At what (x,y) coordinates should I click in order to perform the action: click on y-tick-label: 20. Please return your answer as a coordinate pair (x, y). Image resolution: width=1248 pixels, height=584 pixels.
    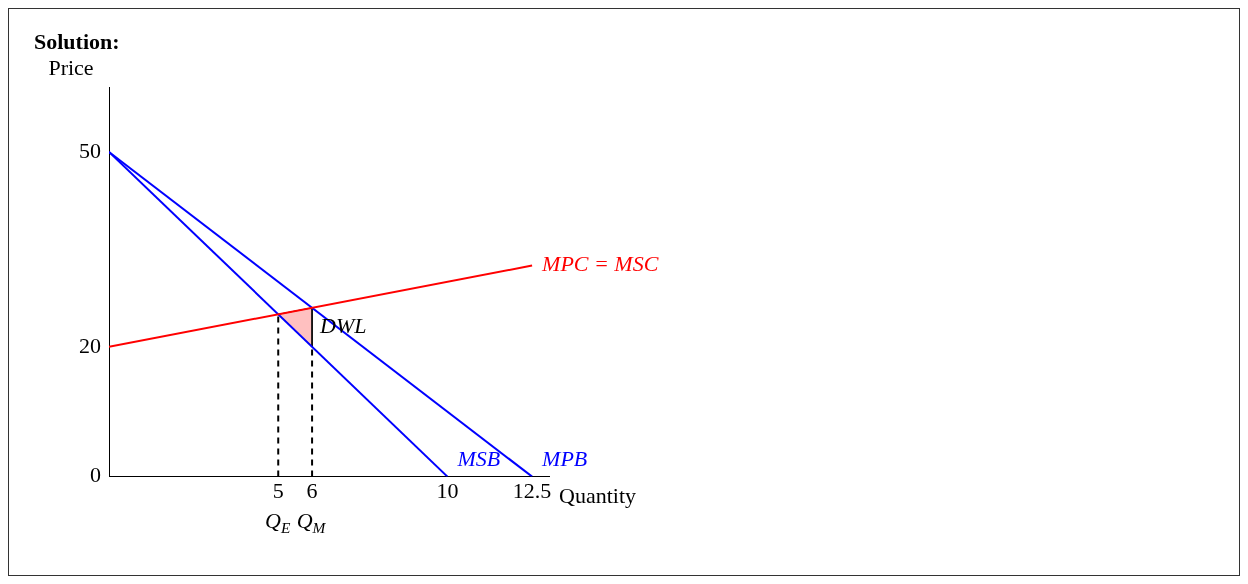
    Looking at the image, I should click on (90, 345).